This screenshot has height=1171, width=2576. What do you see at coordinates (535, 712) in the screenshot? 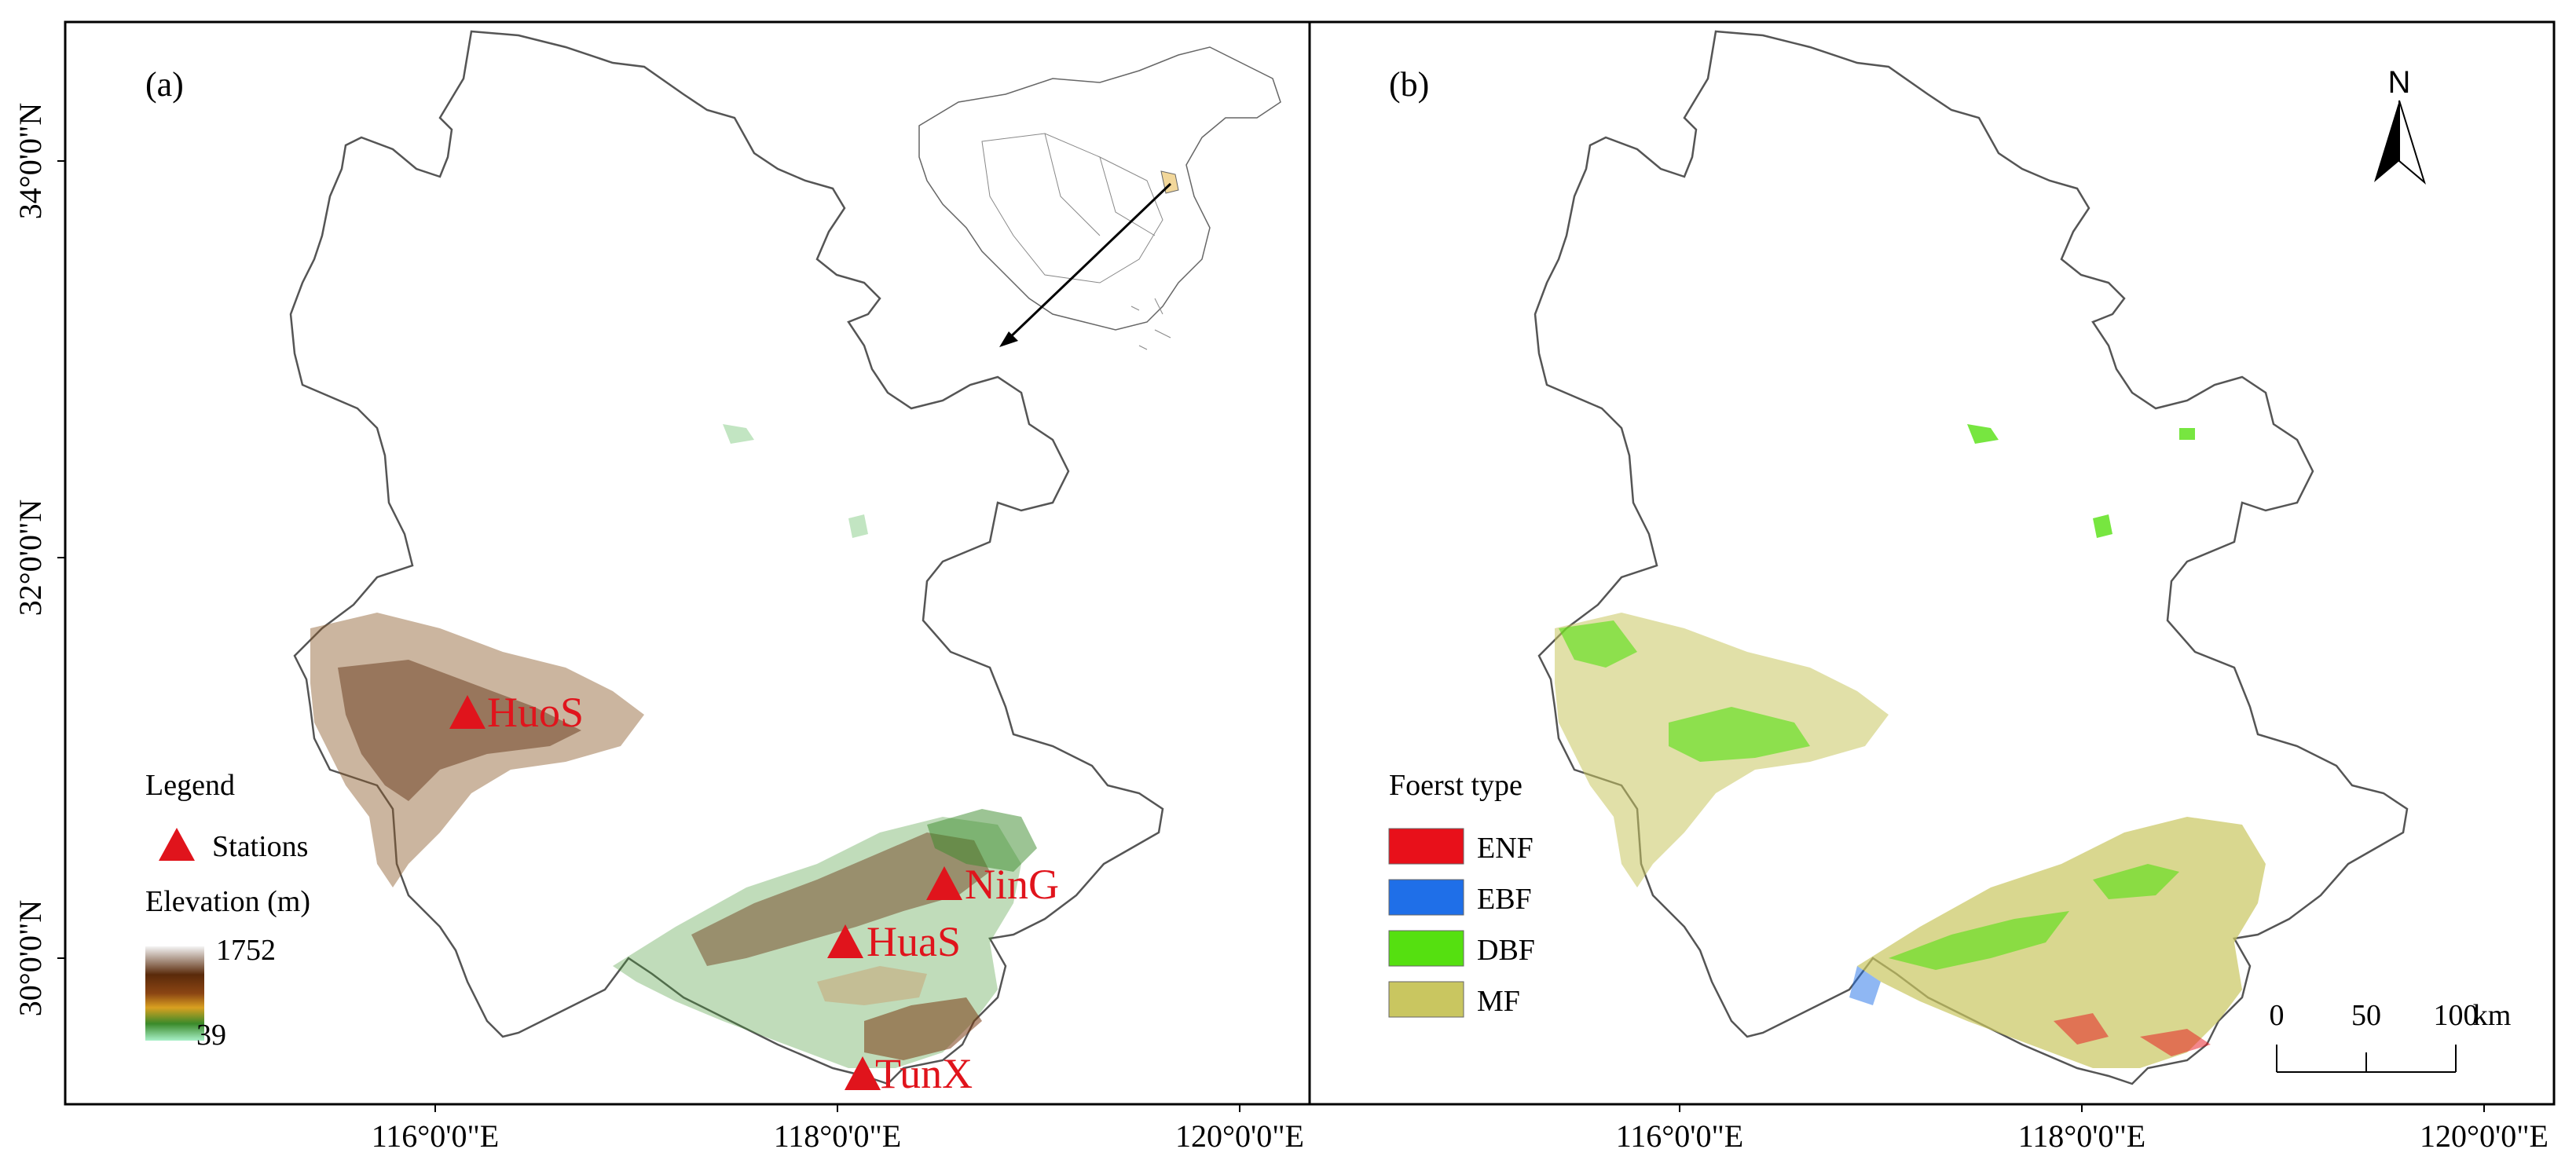
I see `station-label-huos: HuoS` at bounding box center [535, 712].